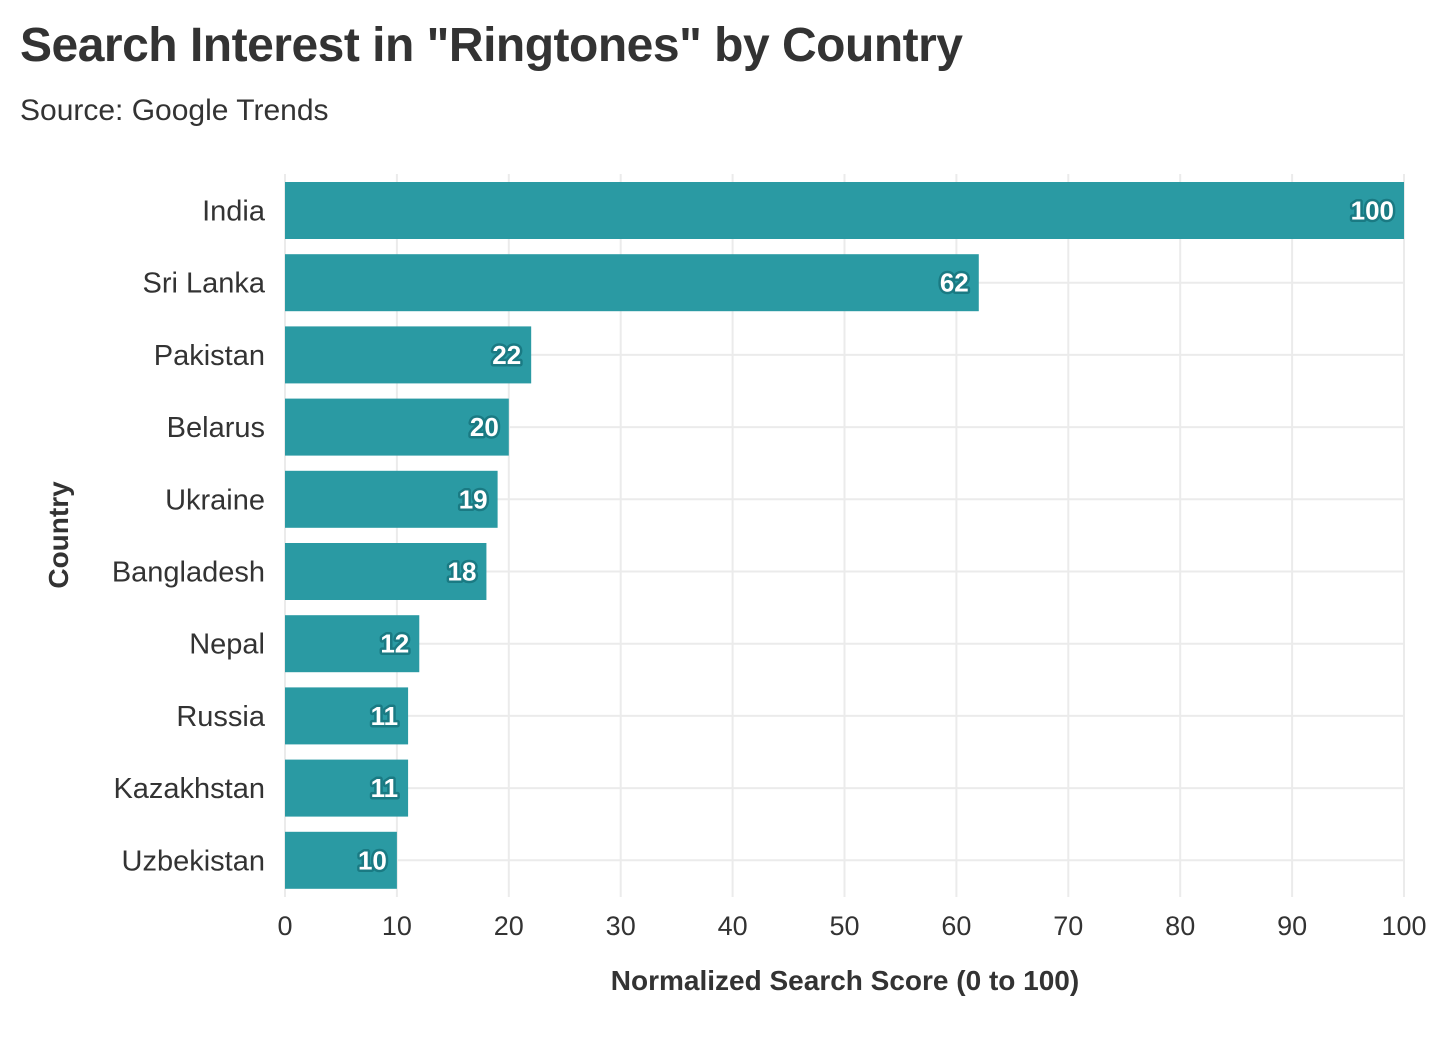  What do you see at coordinates (621, 926) in the screenshot?
I see `x-tick-label: 30` at bounding box center [621, 926].